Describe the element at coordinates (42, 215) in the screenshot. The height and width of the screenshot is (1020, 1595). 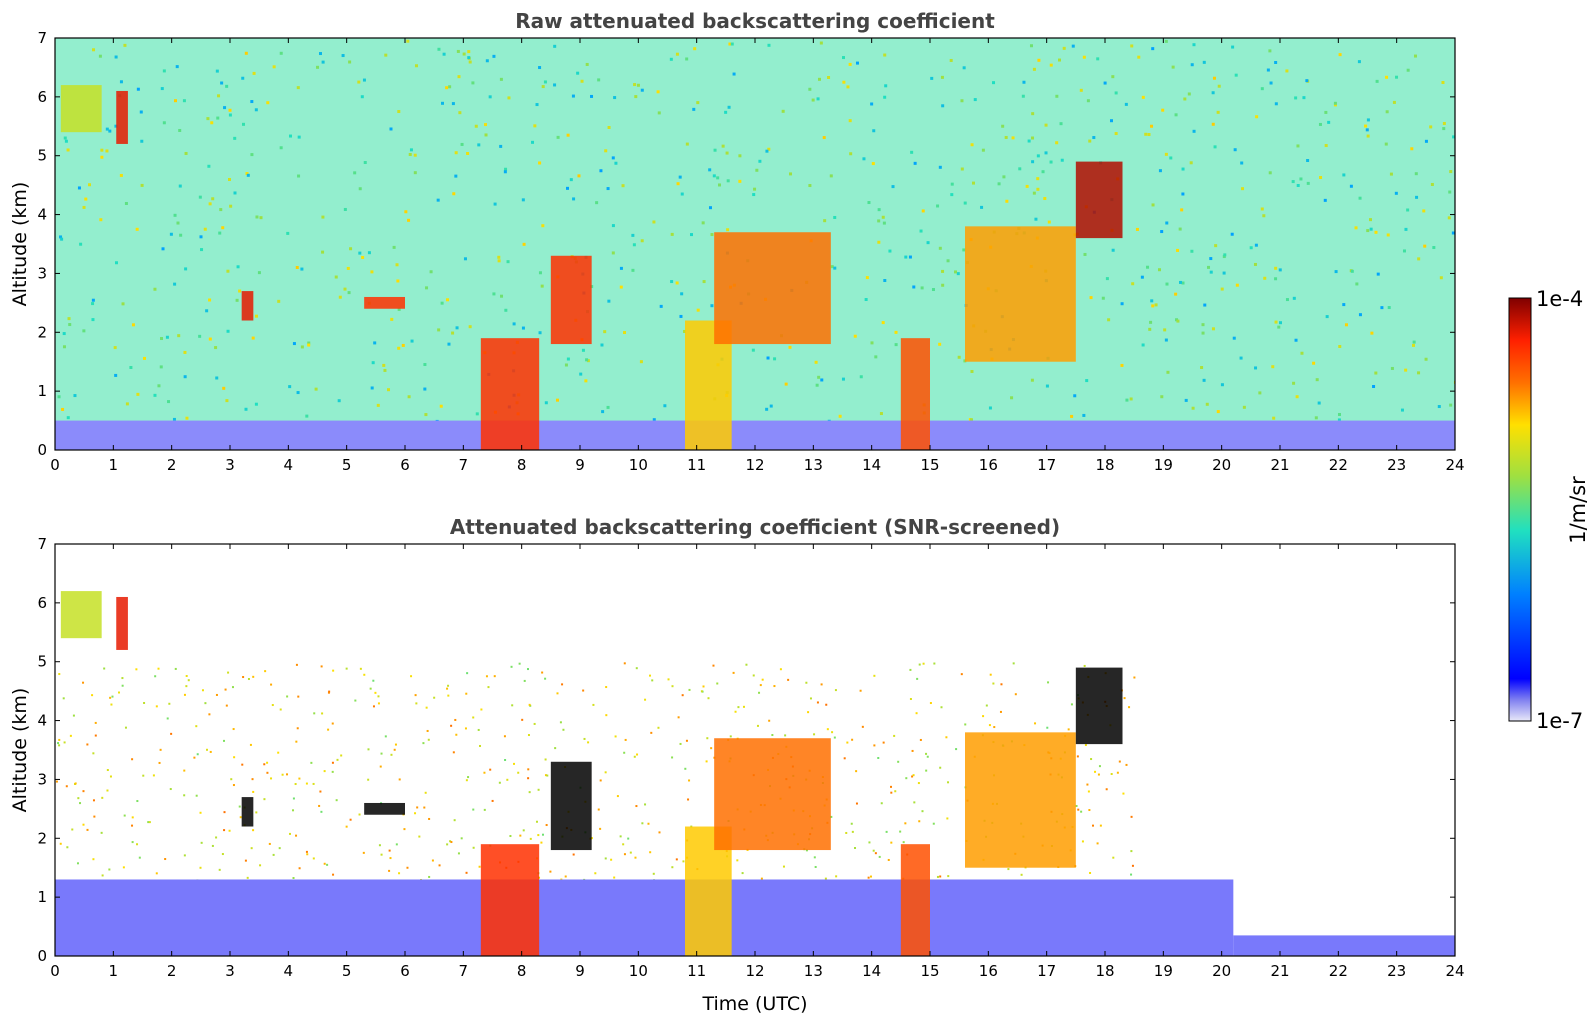
I see `y-tick-label: 4` at that location.